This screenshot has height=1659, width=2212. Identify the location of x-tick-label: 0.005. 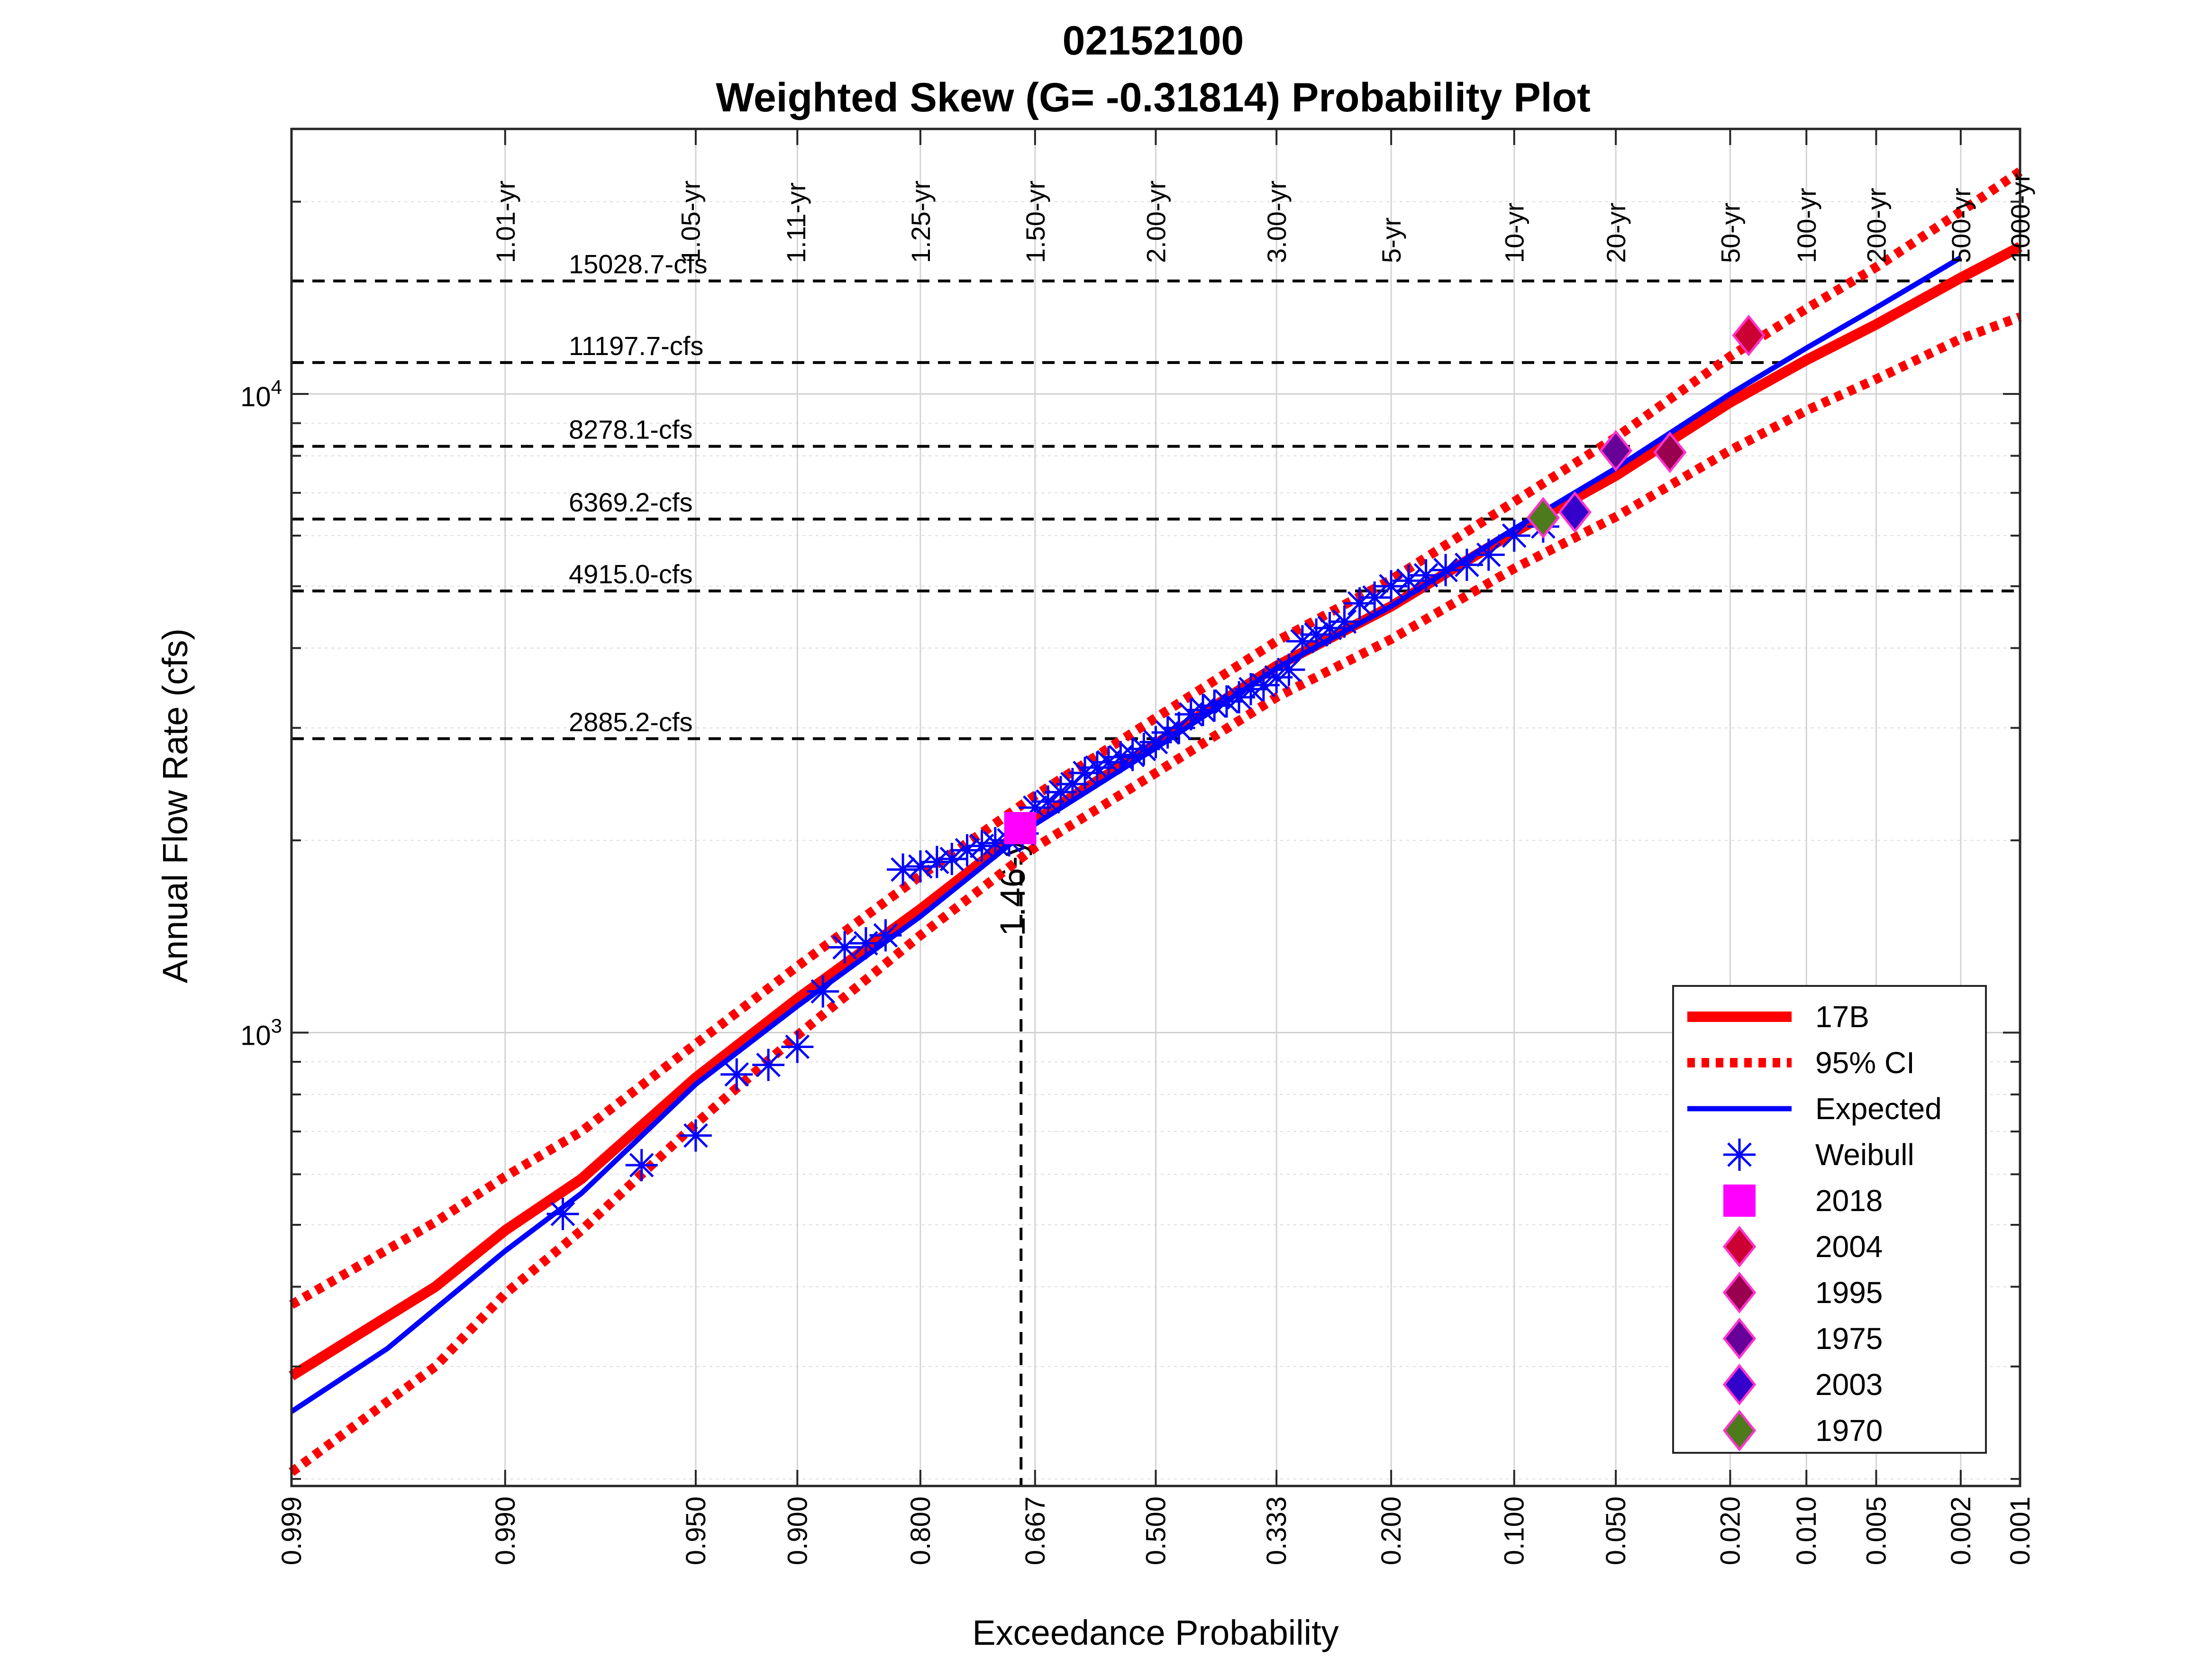
(1876, 1530).